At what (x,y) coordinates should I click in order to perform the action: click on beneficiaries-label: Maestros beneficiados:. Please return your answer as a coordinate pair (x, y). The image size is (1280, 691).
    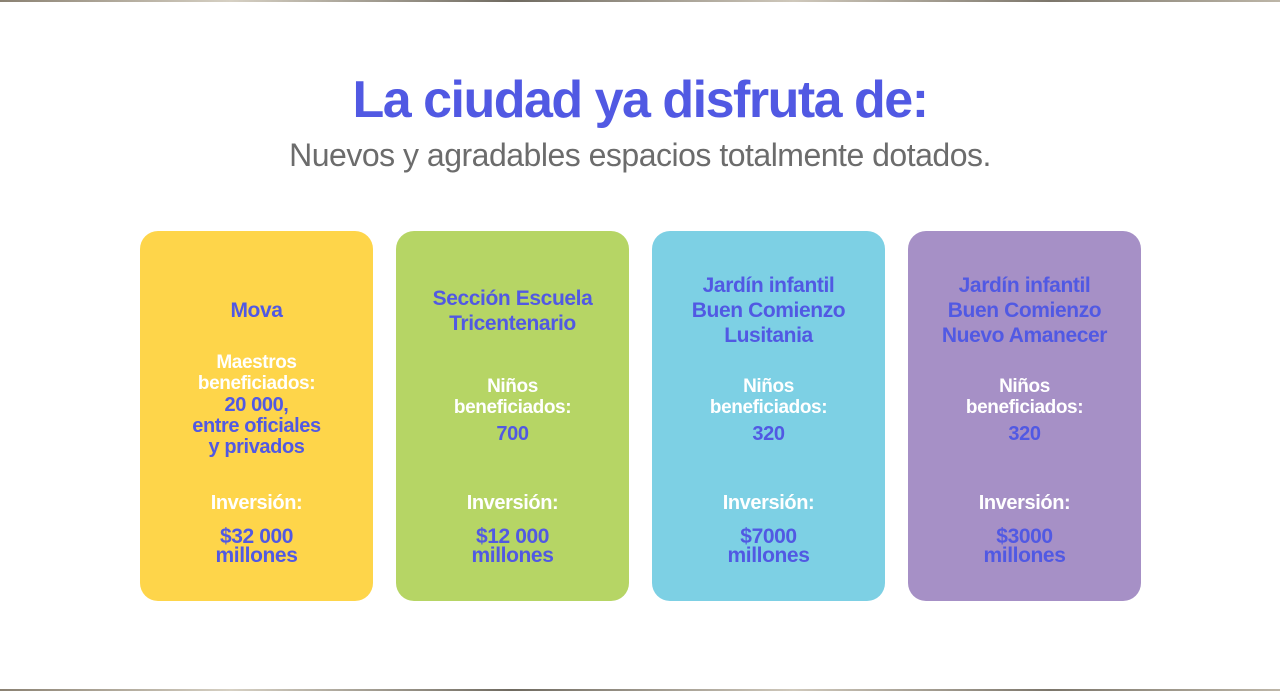
    Looking at the image, I should click on (256, 373).